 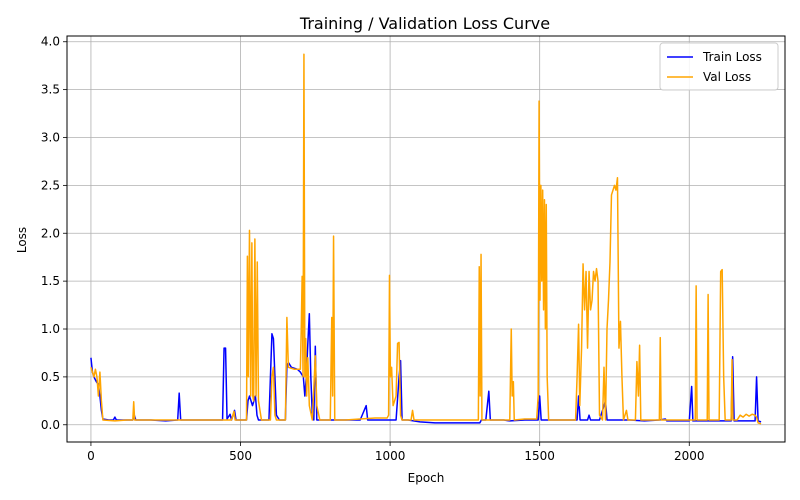 What do you see at coordinates (50, 42) in the screenshot?
I see `y-tick-label: 4.0` at bounding box center [50, 42].